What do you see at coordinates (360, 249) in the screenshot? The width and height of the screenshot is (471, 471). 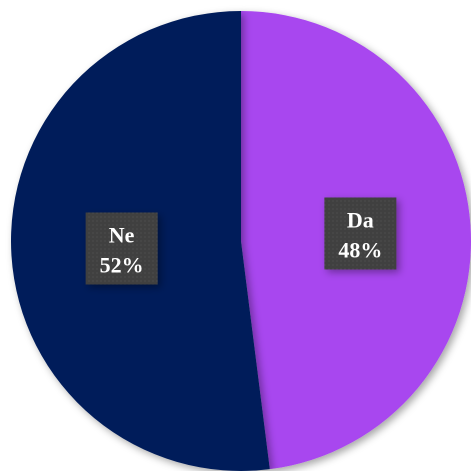 I see `slice-label-value: 48%` at bounding box center [360, 249].